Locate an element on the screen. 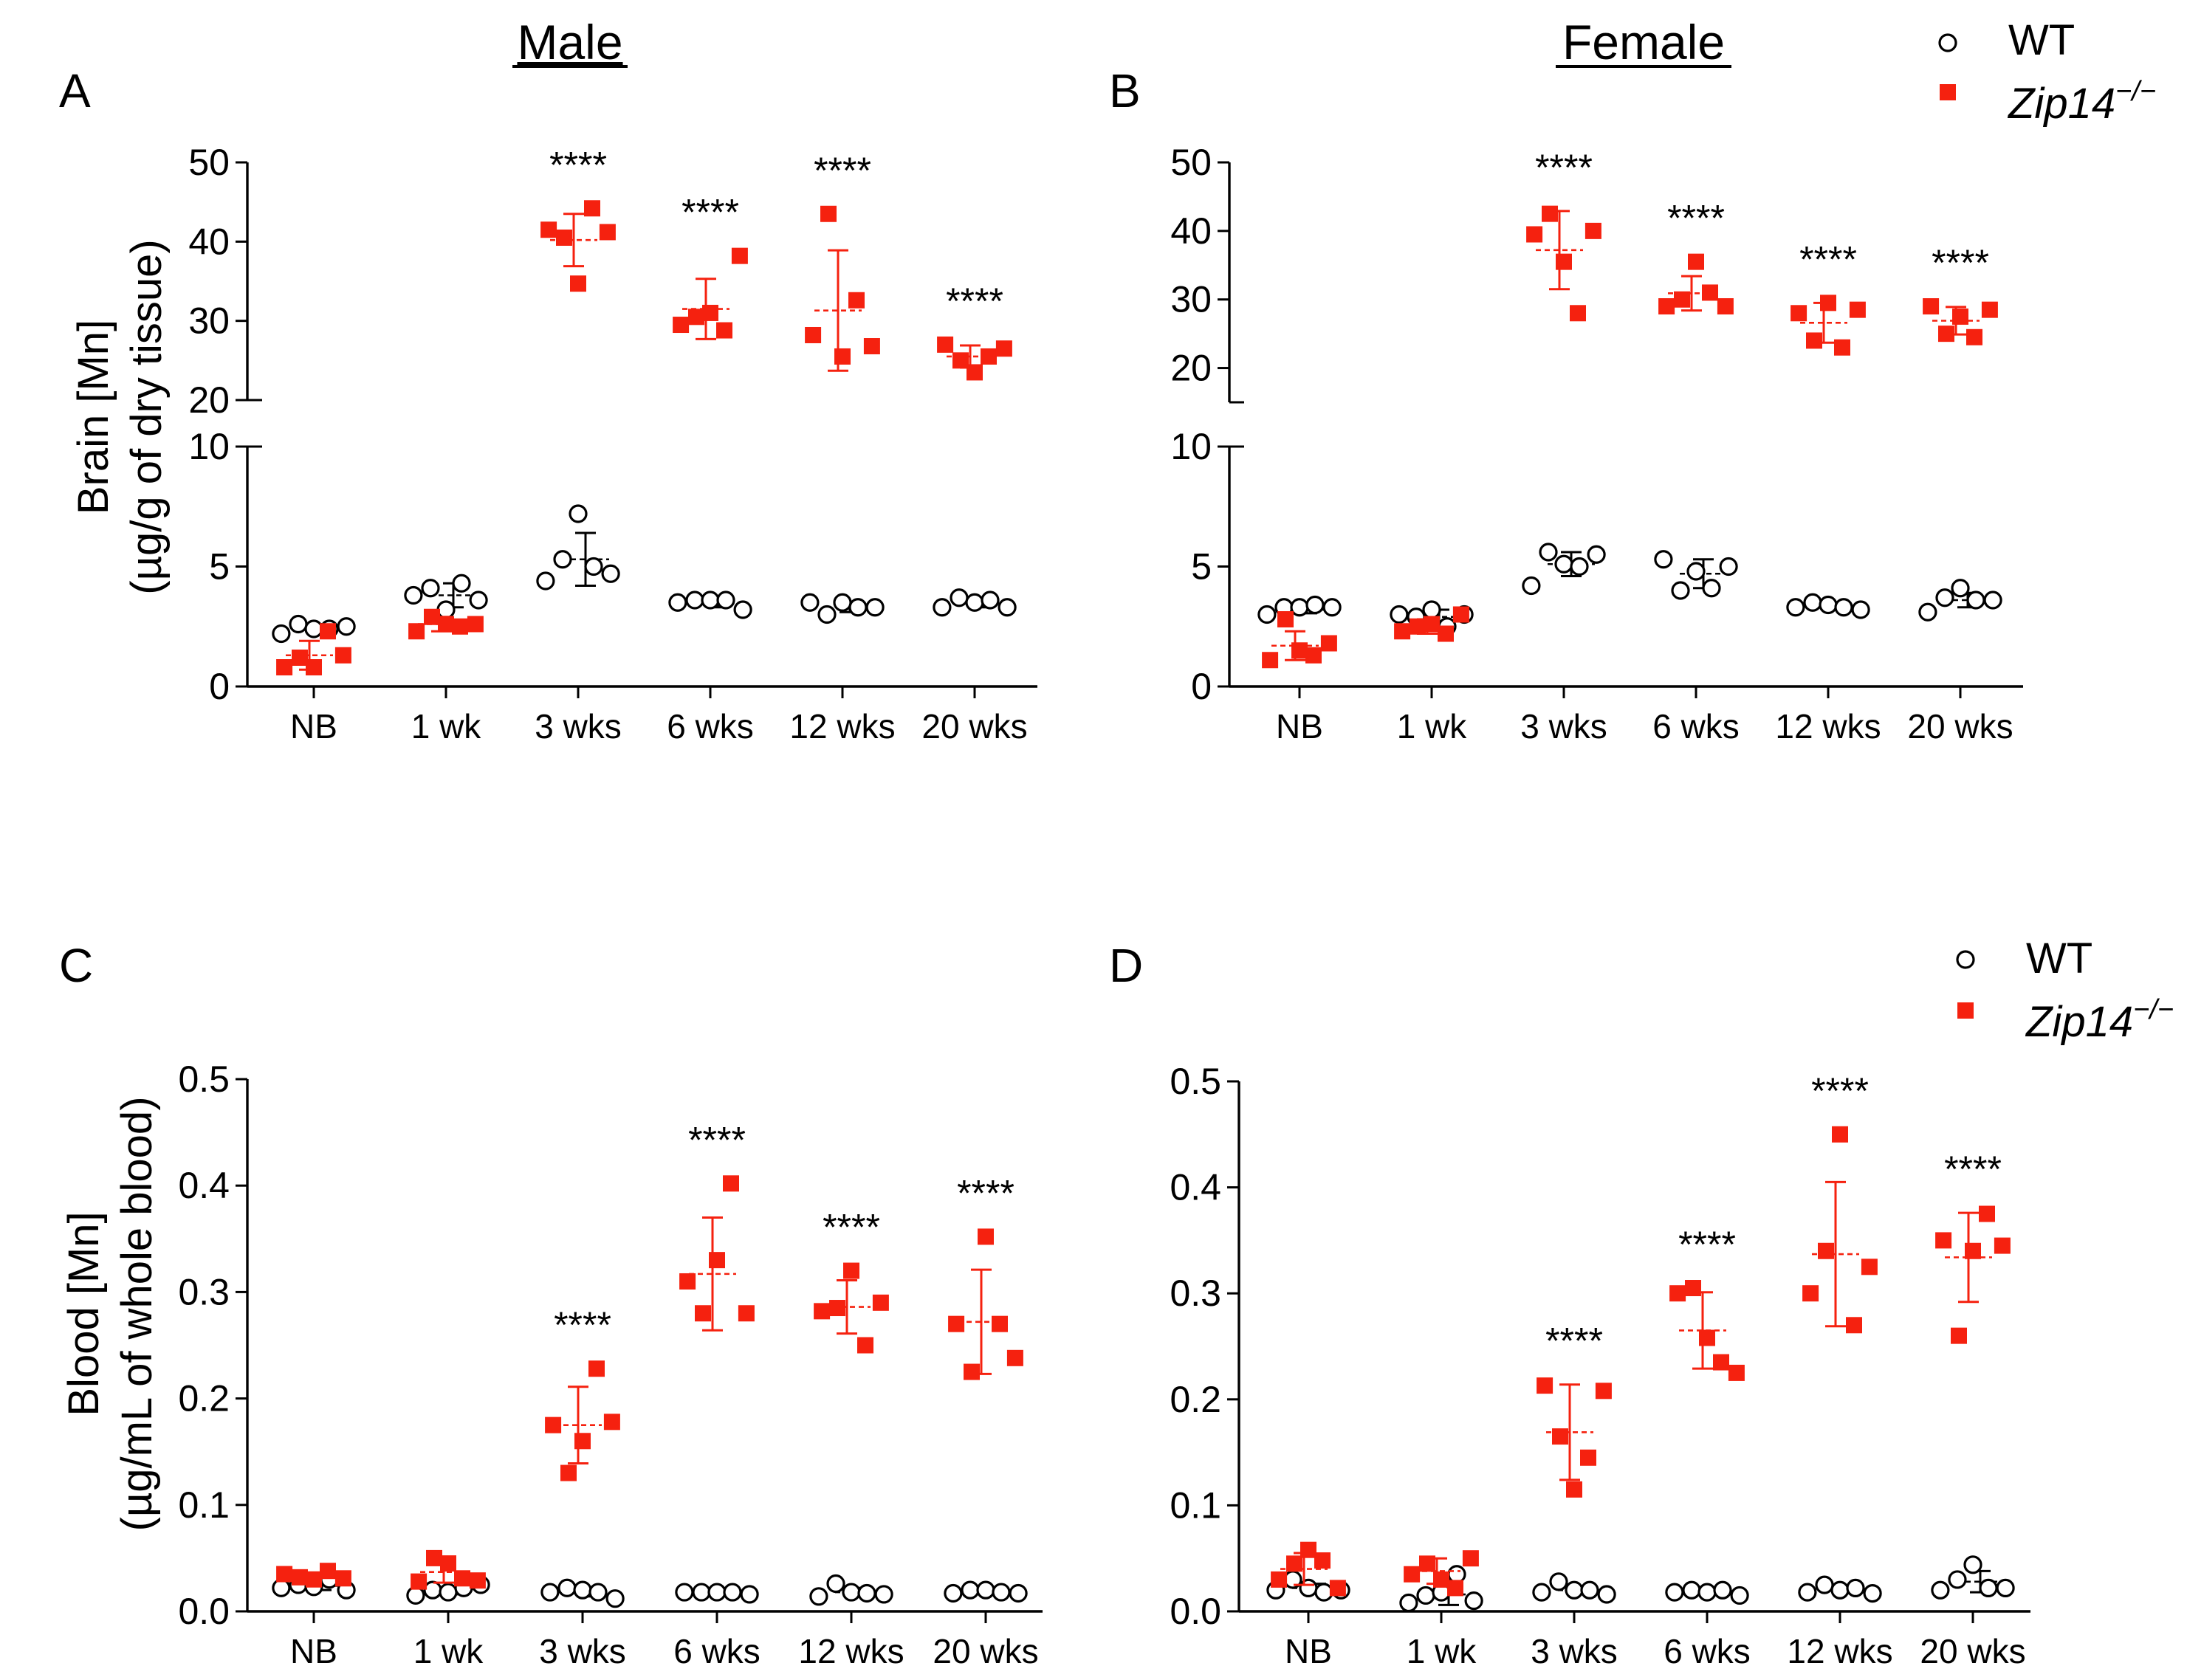 The height and width of the screenshot is (1680, 2187). legend-top-ko-label: Zip14−/− is located at coordinates (2081, 102).